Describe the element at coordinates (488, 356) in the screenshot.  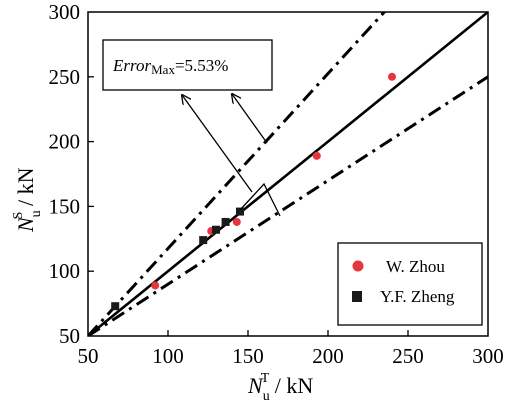
I see `x-tick-label: 300` at that location.